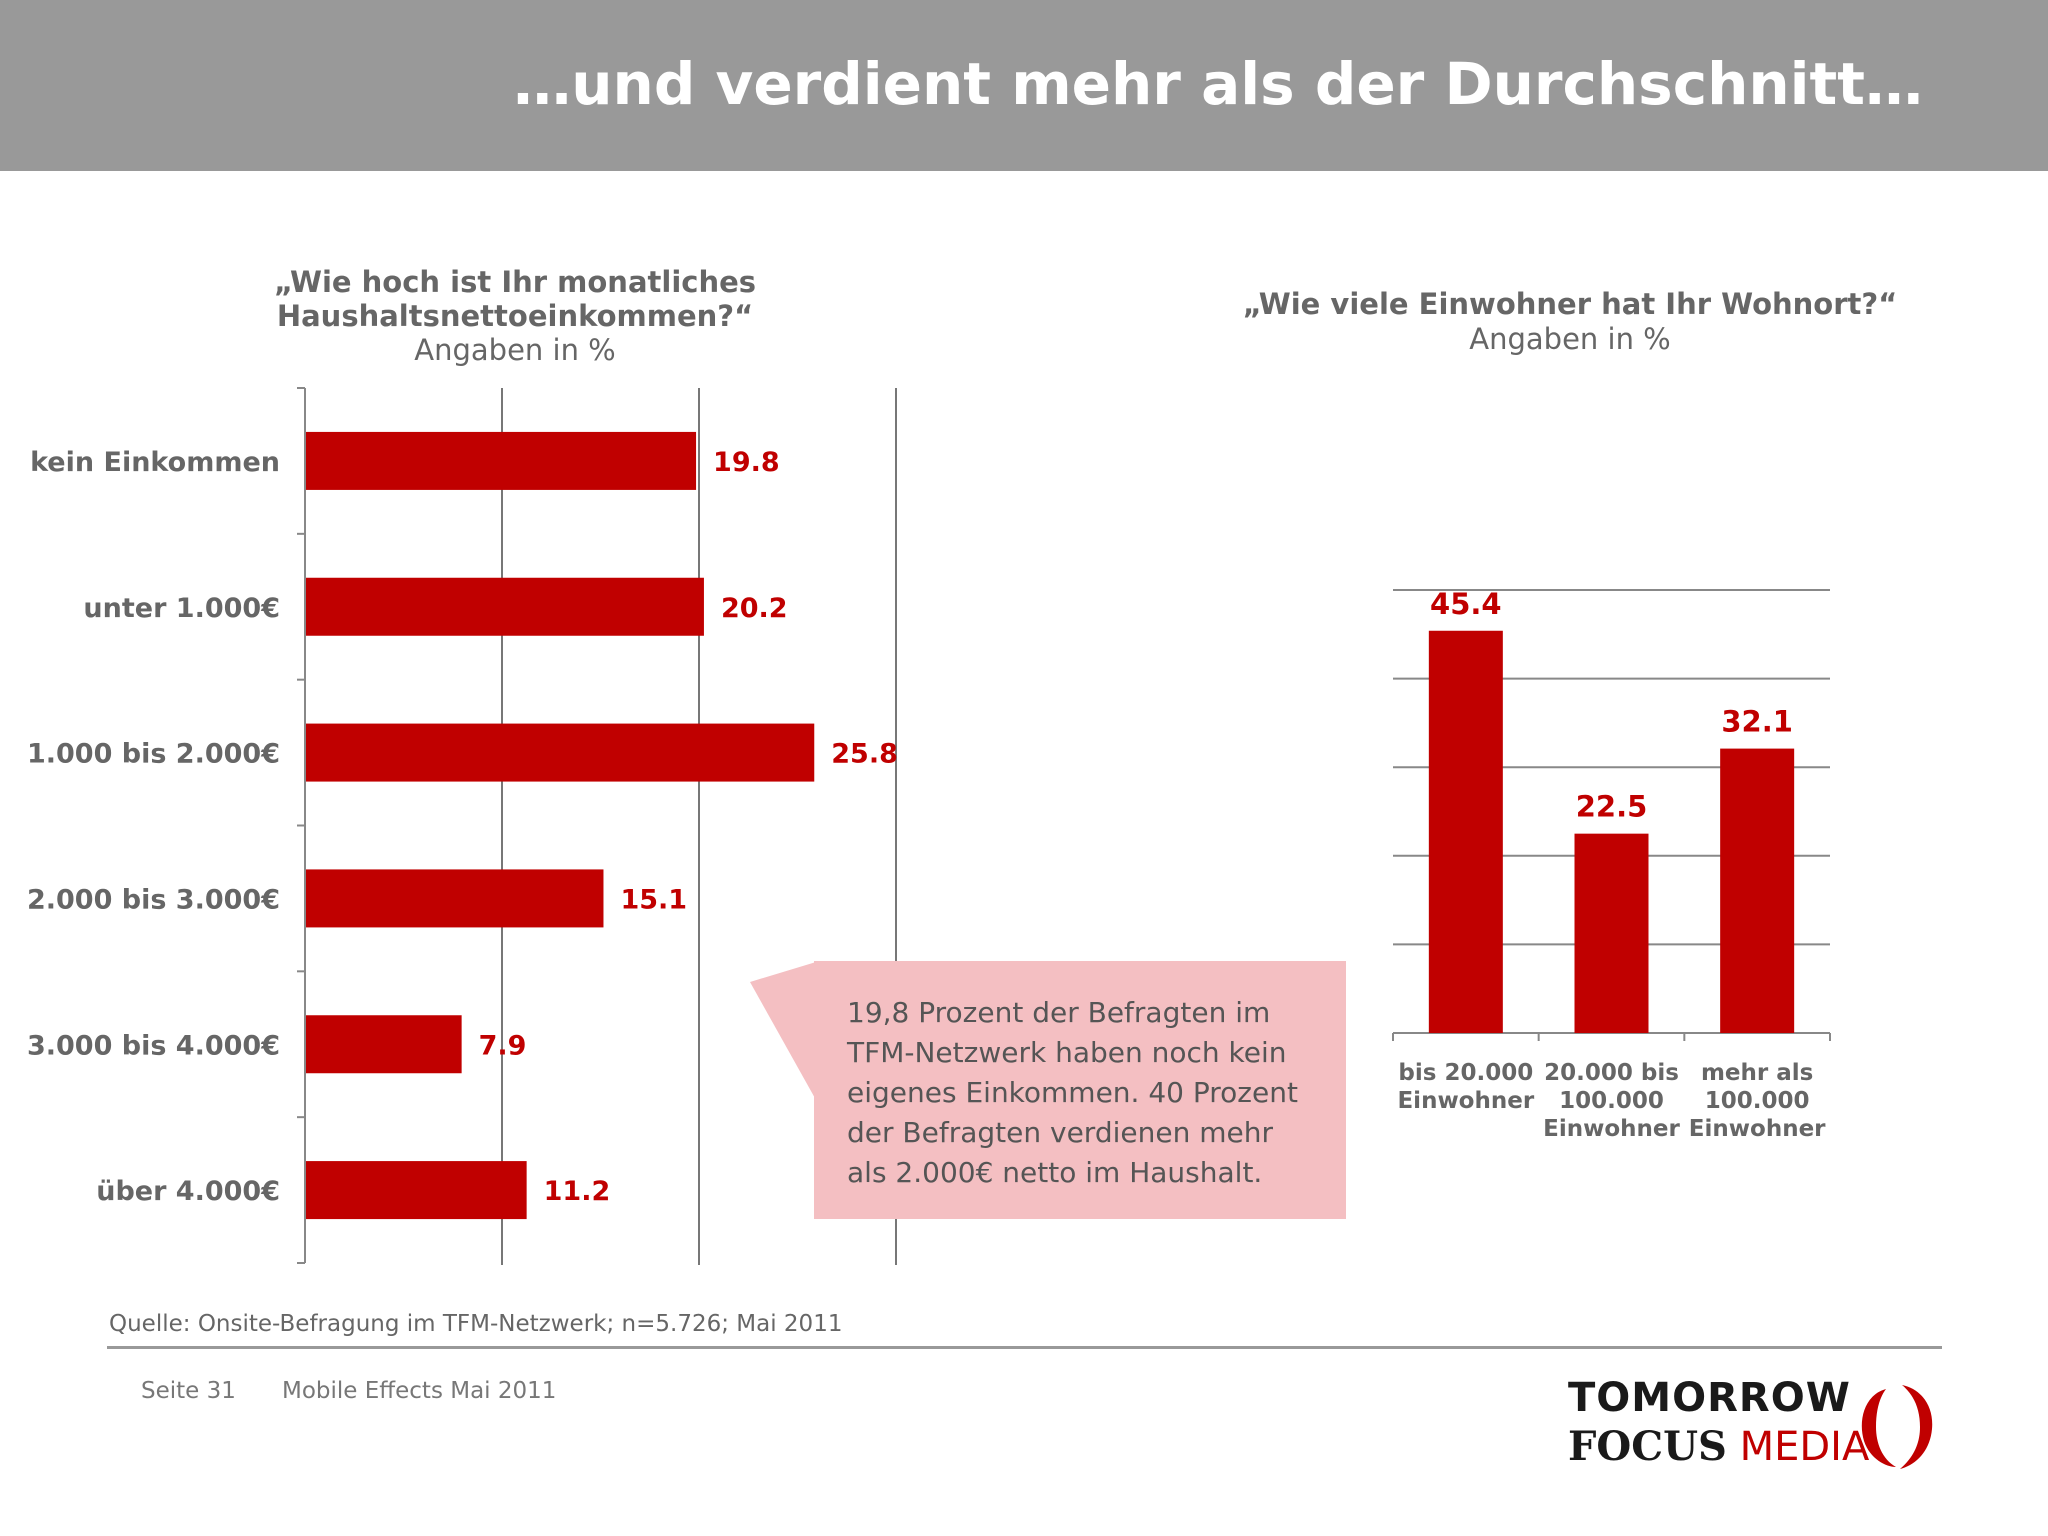 Image resolution: width=2048 pixels, height=1536 pixels. What do you see at coordinates (1570, 339) in the screenshot?
I see `town-chart-subtitle: Angaben in %` at bounding box center [1570, 339].